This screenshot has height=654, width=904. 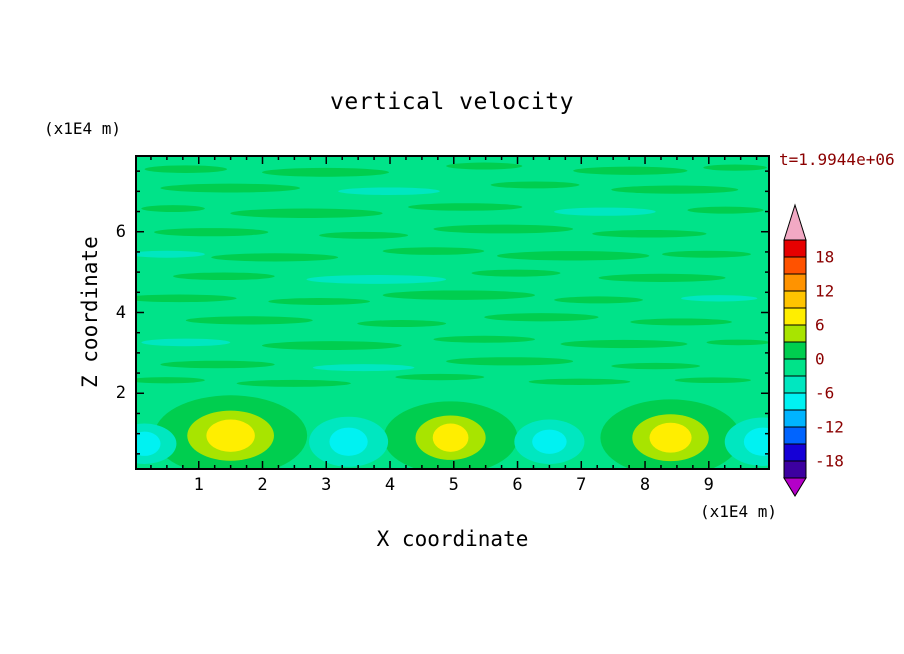 I want to click on colorbar-tick-label: -18, so click(x=829, y=461).